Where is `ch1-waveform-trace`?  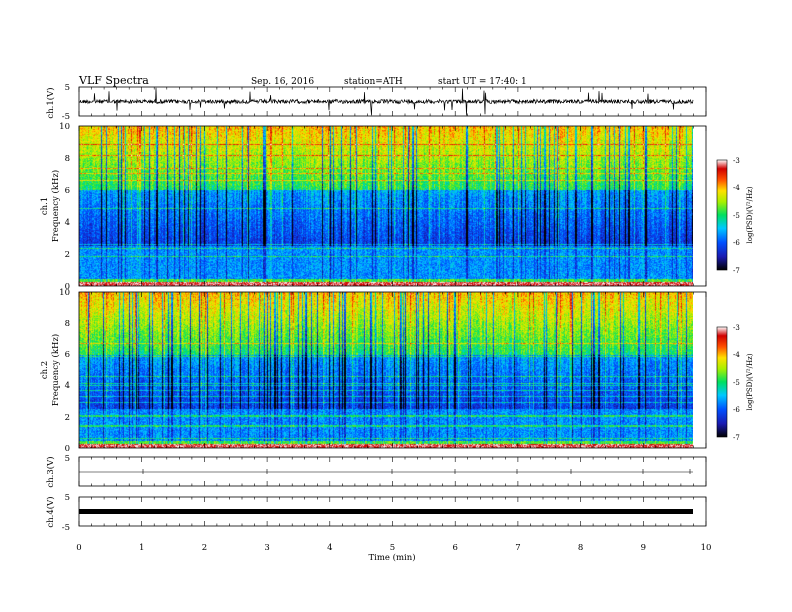 ch1-waveform-trace is located at coordinates (386, 101).